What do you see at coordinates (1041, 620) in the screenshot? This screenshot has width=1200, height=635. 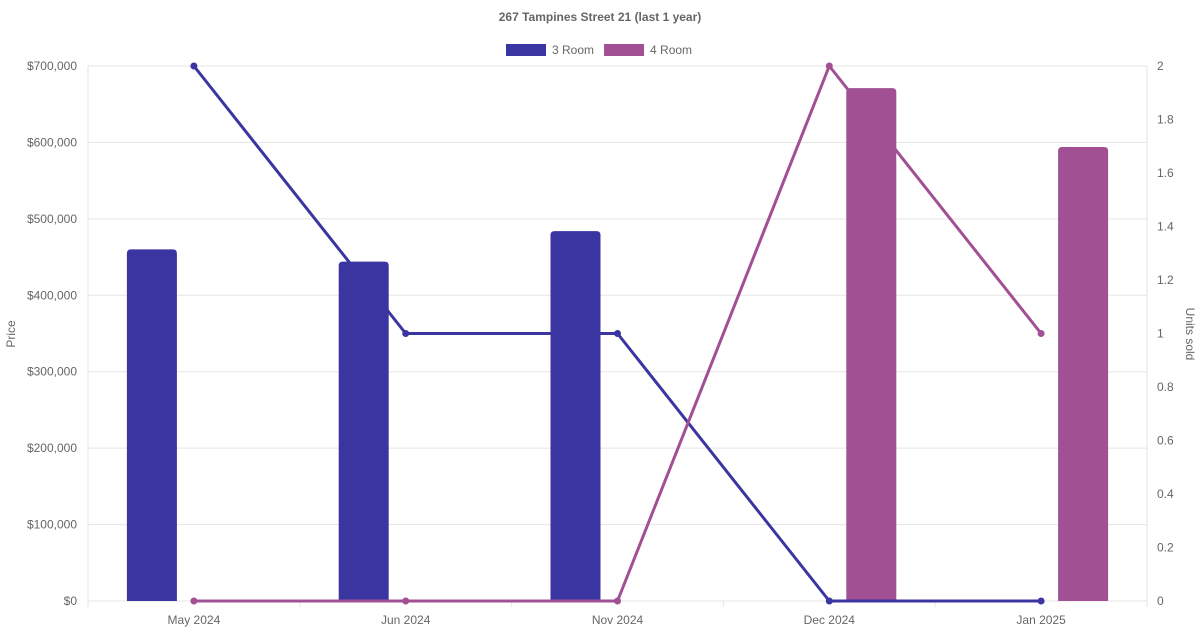 I see `x-tick-label: Jan 2025` at bounding box center [1041, 620].